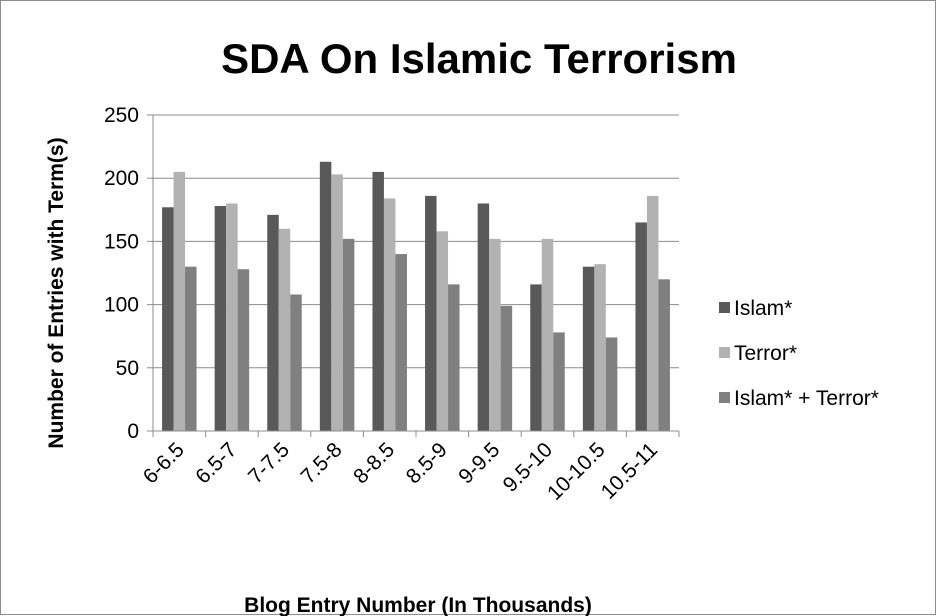 Image resolution: width=936 pixels, height=616 pixels. Describe the element at coordinates (121, 178) in the screenshot. I see `y-tick-label: 200` at that location.